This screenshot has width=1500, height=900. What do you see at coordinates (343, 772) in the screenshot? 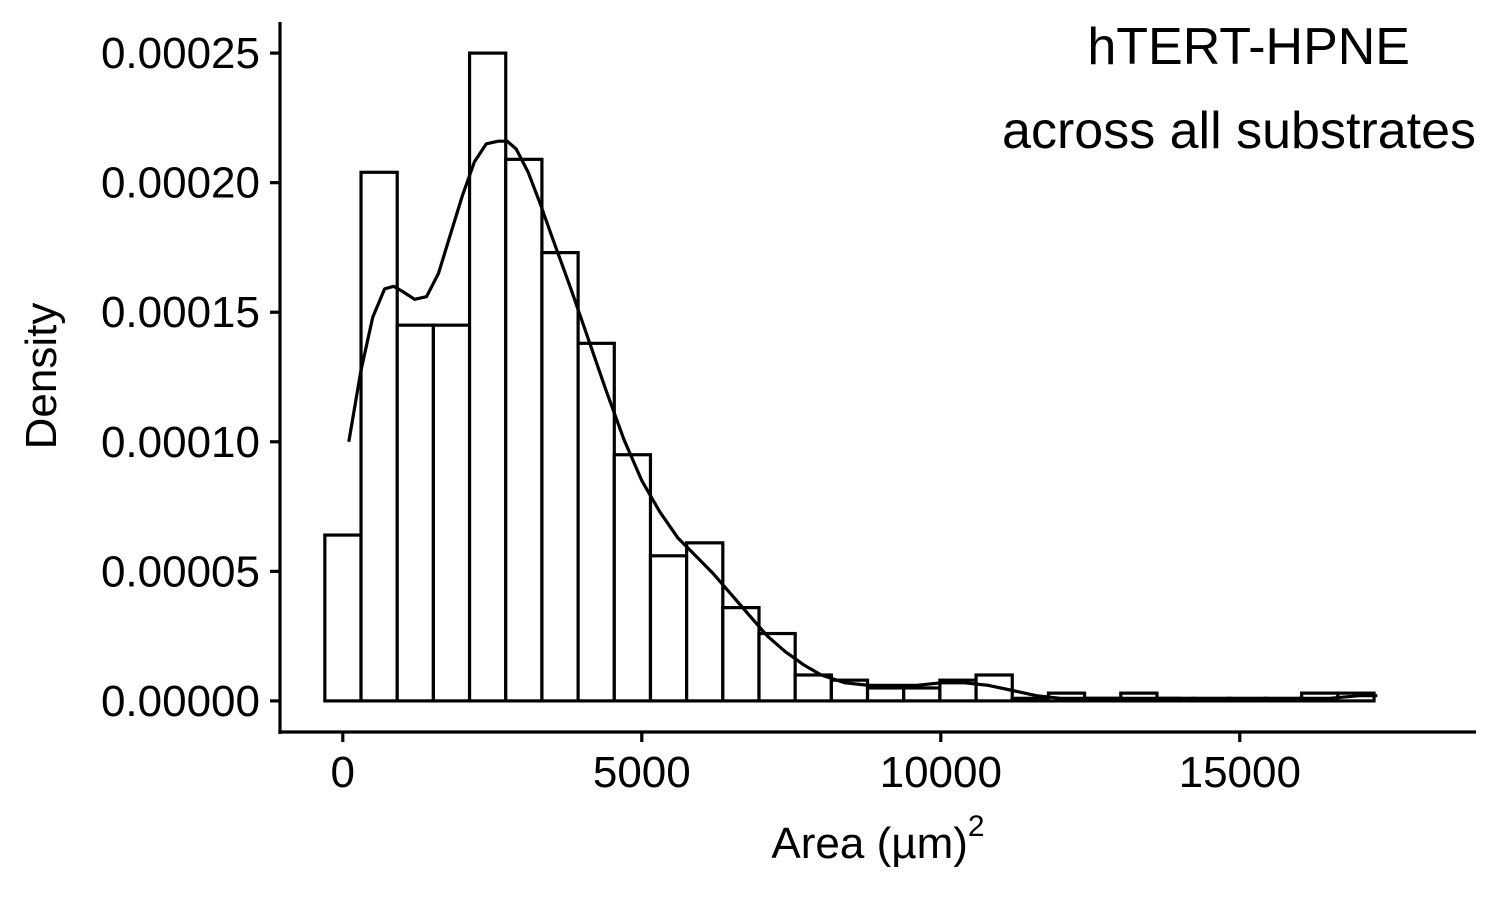
I see `x-tick-label-0: 0` at bounding box center [343, 772].